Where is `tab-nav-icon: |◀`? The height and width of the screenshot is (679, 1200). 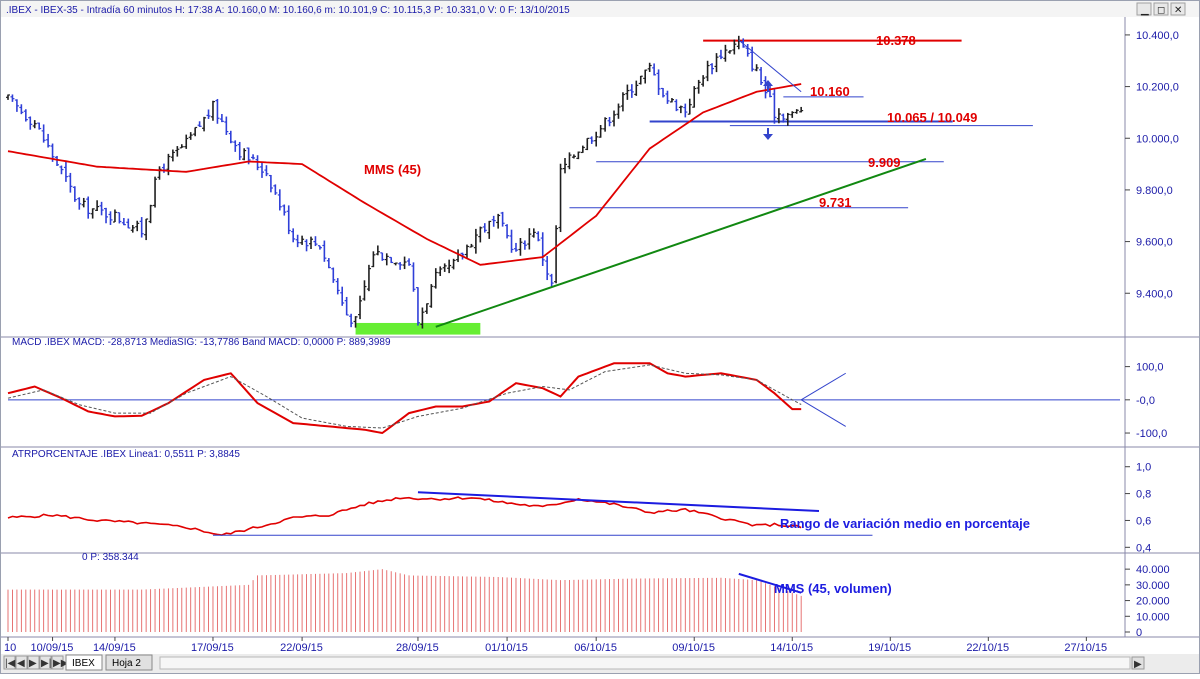
tab-nav-icon: |◀ is located at coordinates (10, 663).